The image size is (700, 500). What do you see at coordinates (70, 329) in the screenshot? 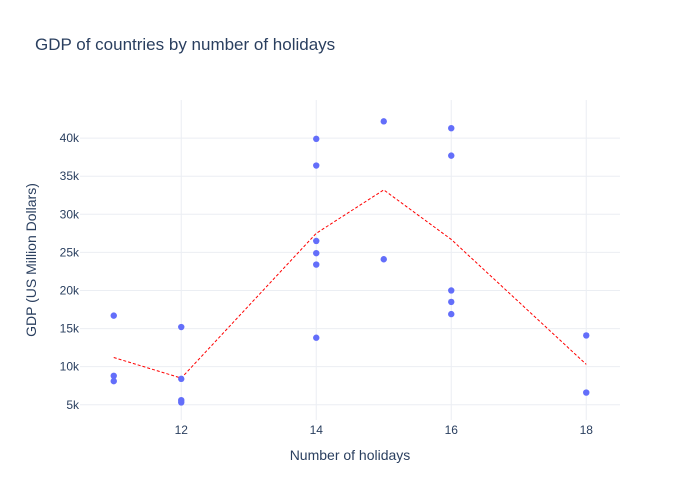
I see `y-tick-label: 15k` at bounding box center [70, 329].